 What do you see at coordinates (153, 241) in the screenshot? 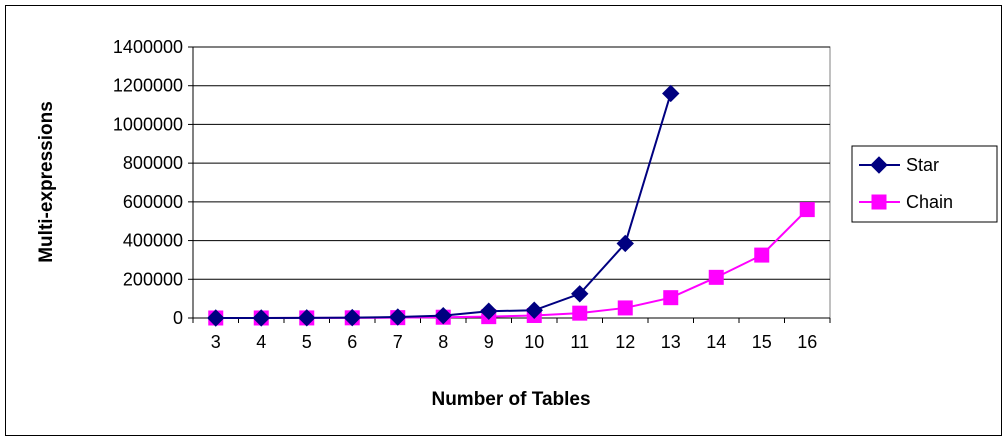
I see `y-tick-label: 400000` at bounding box center [153, 241].